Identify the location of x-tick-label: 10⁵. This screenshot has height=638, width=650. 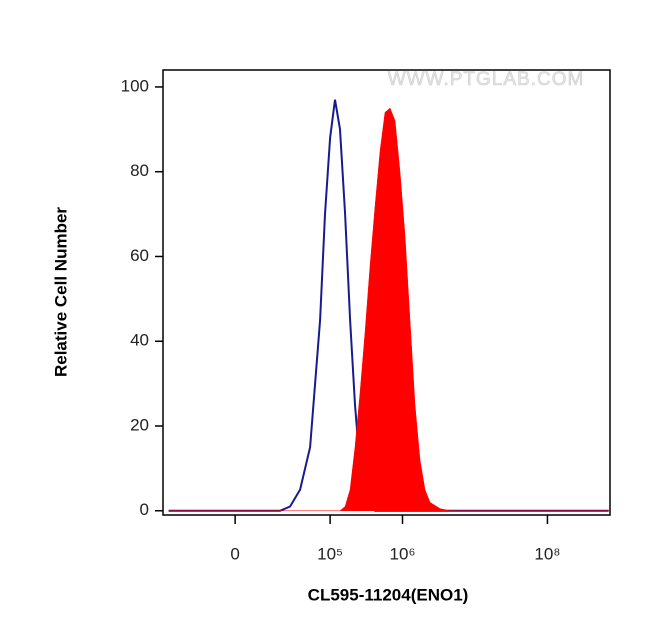
(330, 553).